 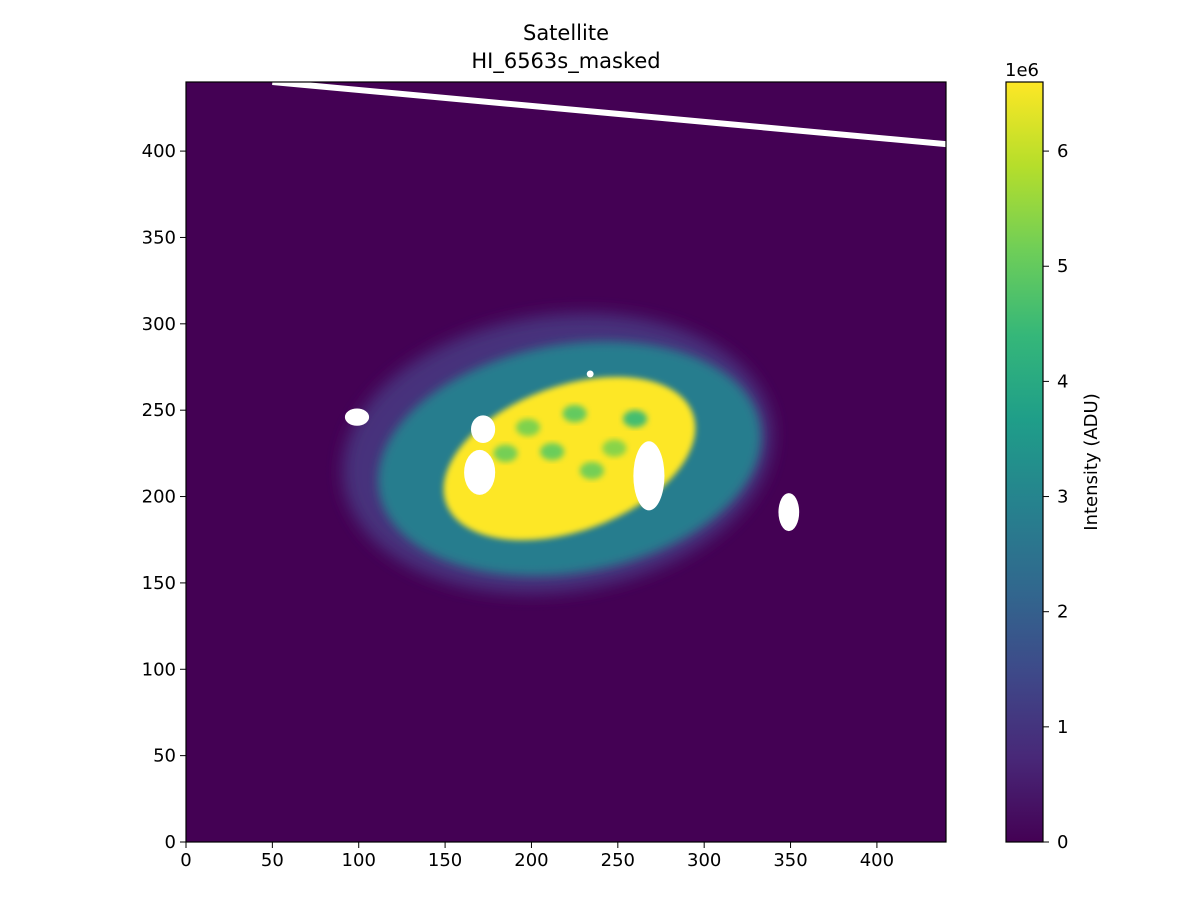 I want to click on x-tick-label: 50, so click(x=272, y=860).